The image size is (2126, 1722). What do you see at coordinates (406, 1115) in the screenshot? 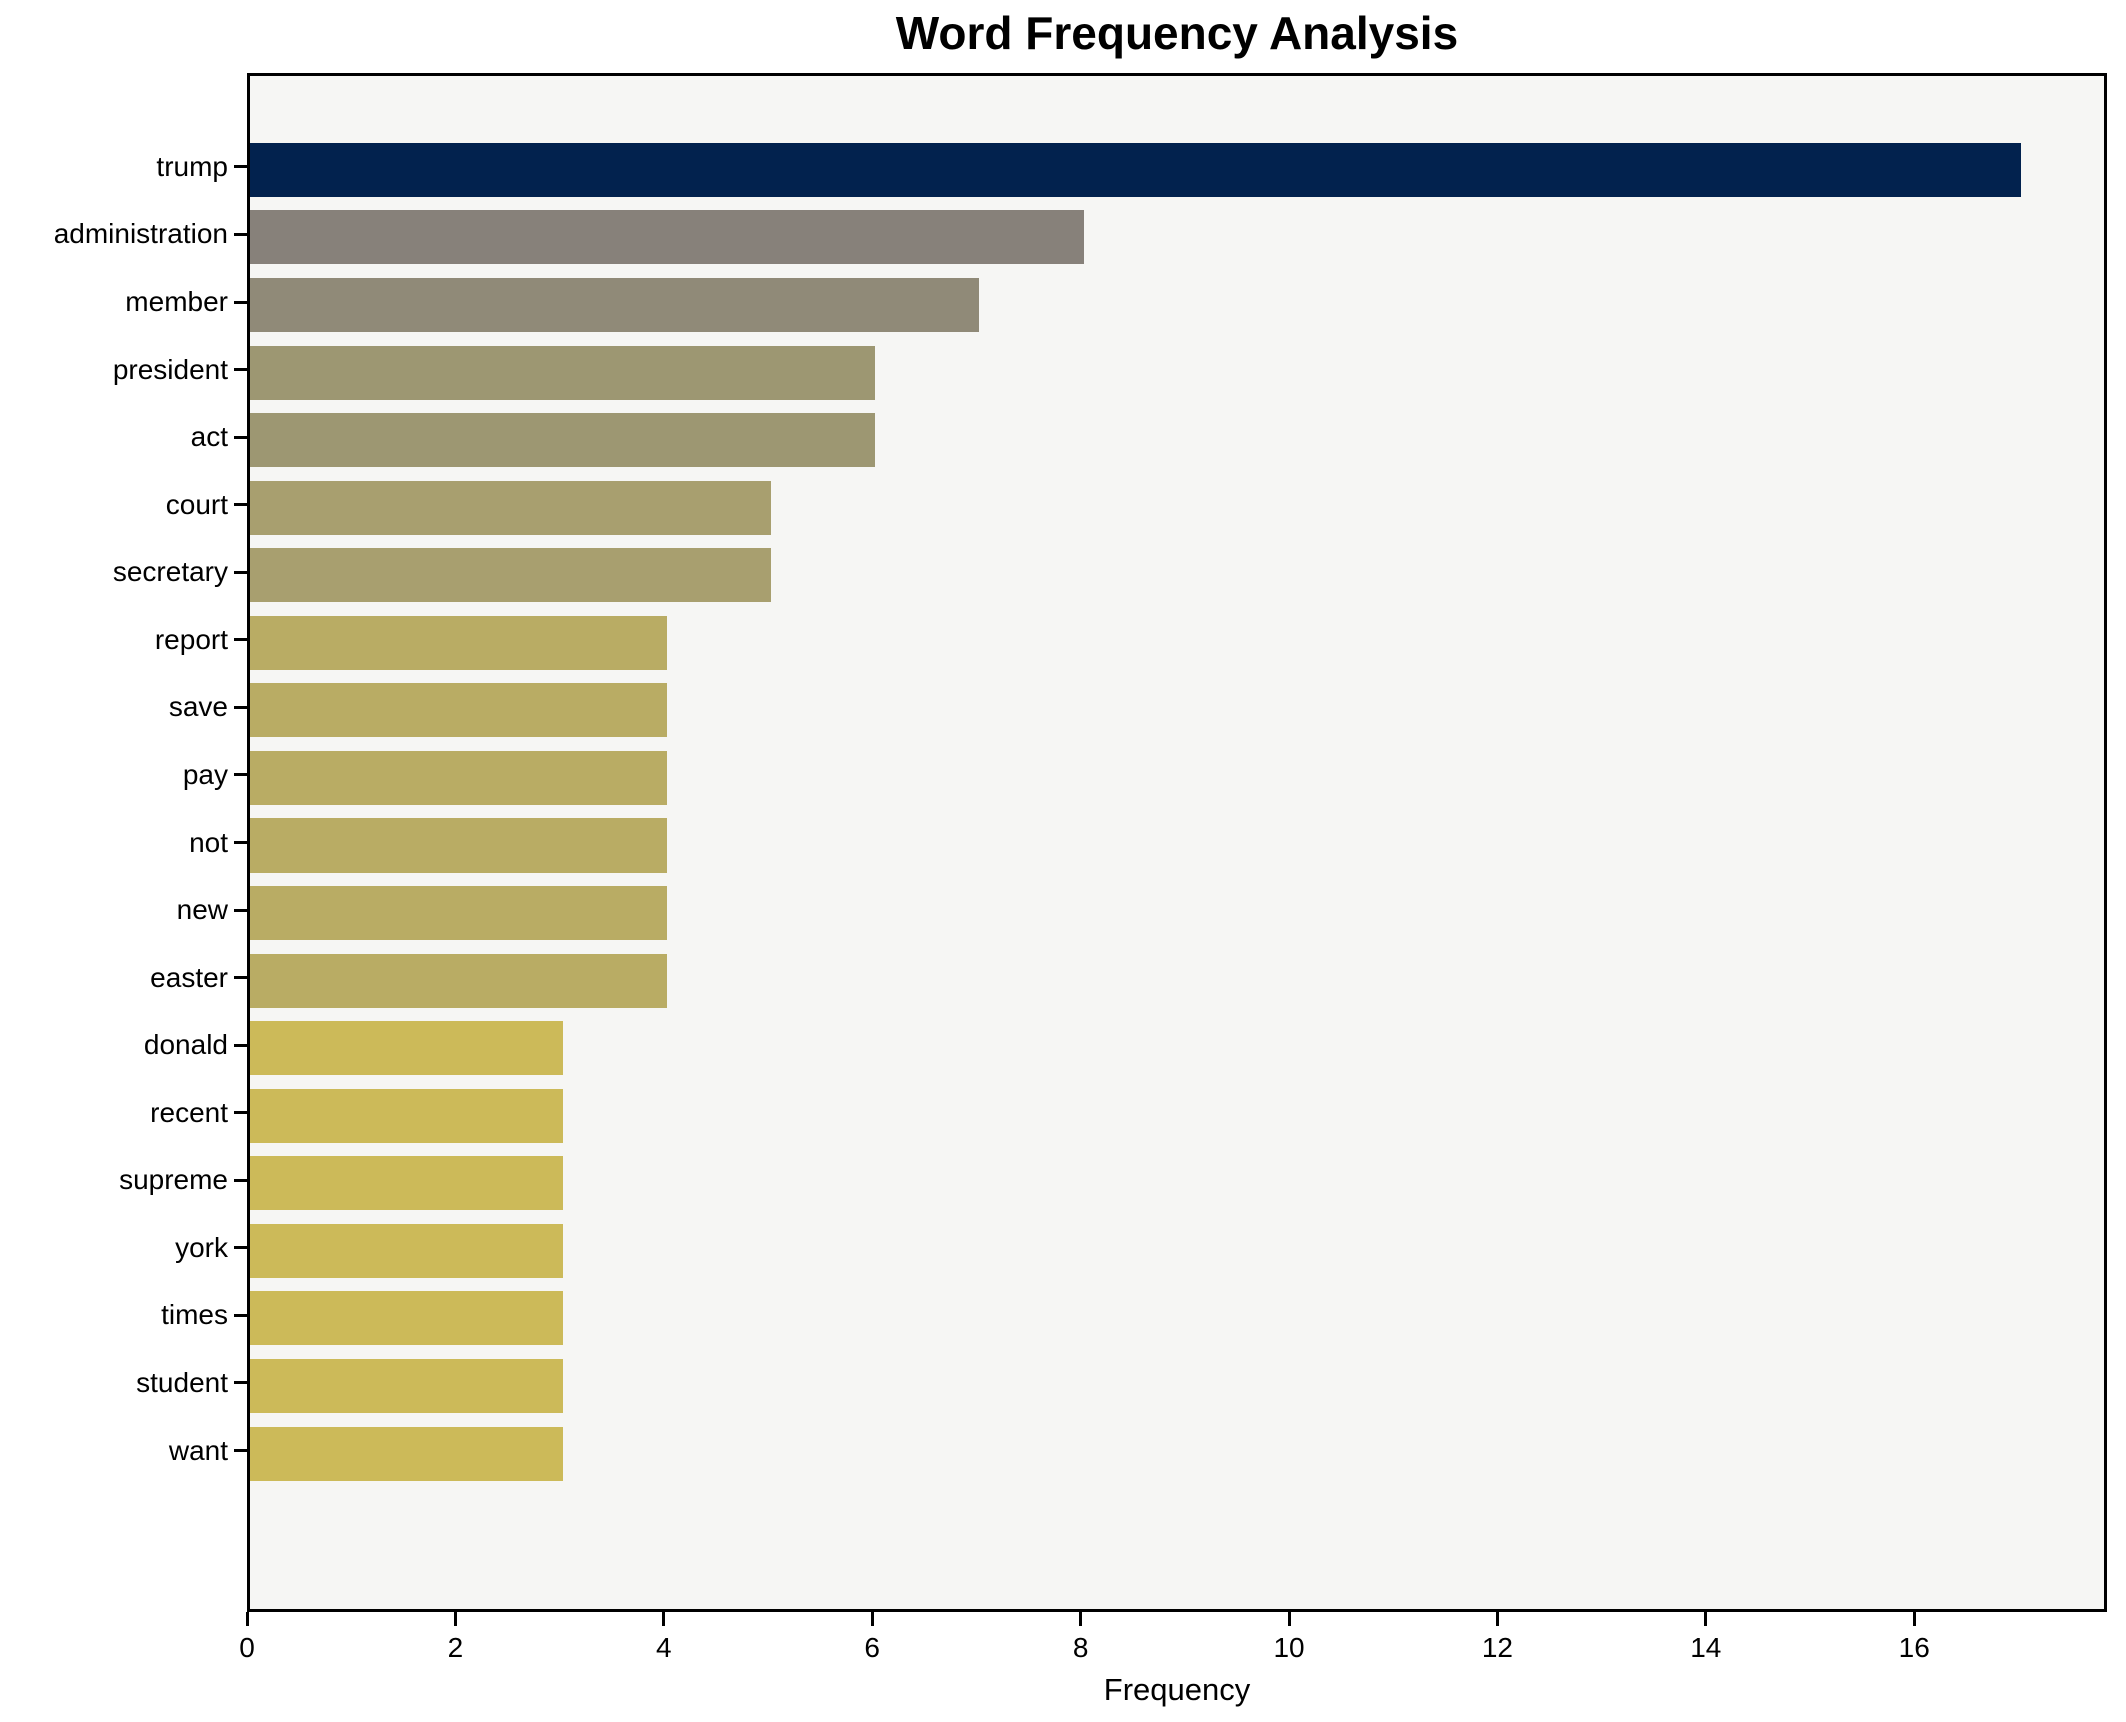
I see `bar-recent` at bounding box center [406, 1115].